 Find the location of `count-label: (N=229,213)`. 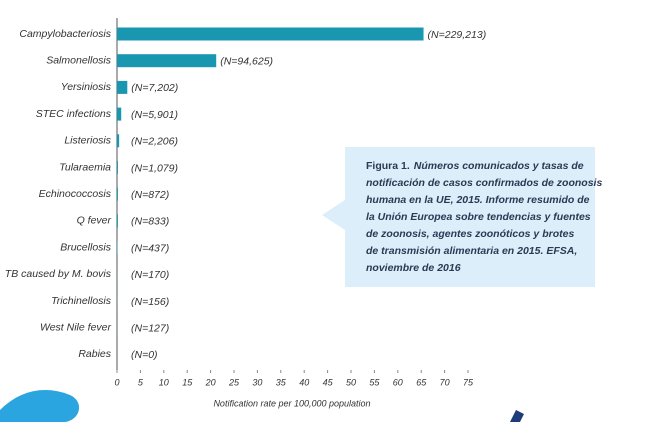

count-label: (N=229,213) is located at coordinates (457, 35).